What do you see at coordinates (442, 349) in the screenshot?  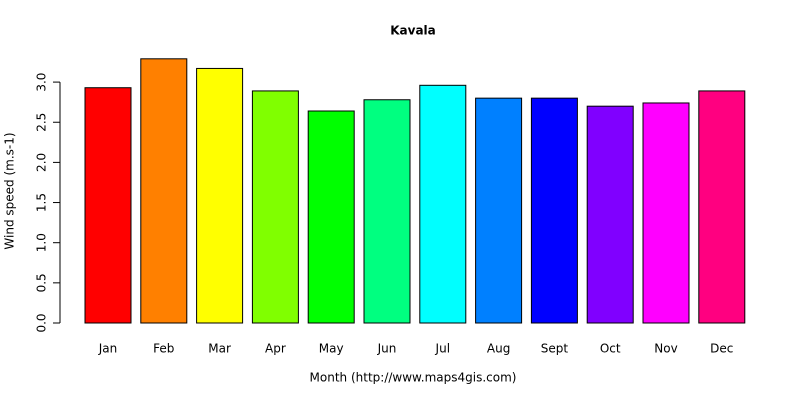 I see `x-tick-label: Jul` at bounding box center [442, 349].